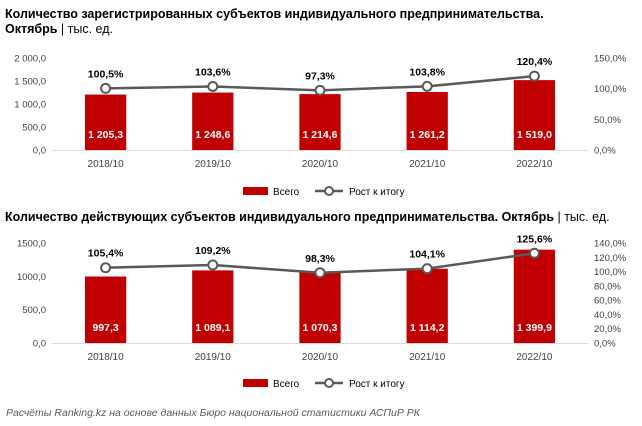 This screenshot has height=426, width=642. What do you see at coordinates (607, 329) in the screenshot?
I see `chart-2-y2-tick-label: 20,0%` at bounding box center [607, 329].